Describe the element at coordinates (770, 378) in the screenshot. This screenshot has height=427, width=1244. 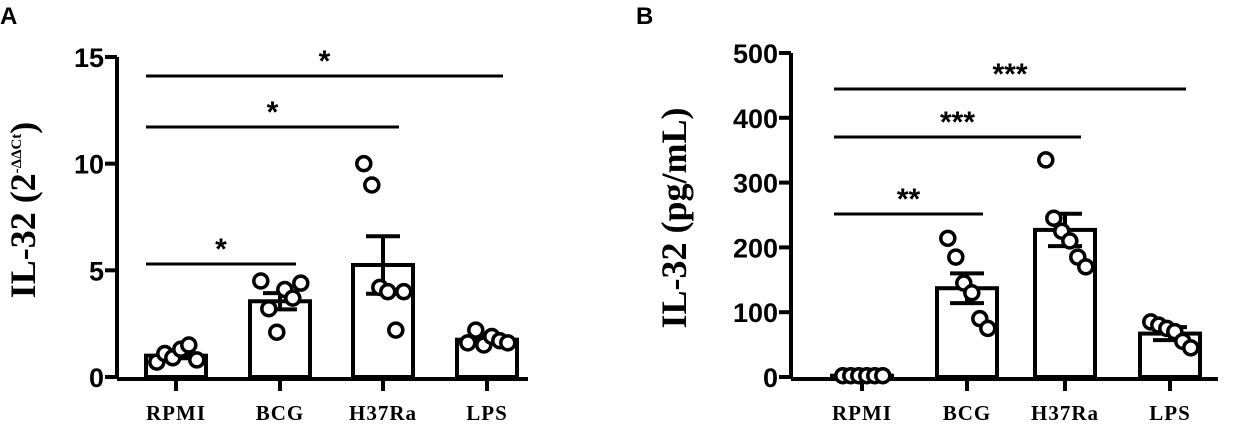
I see `panel-b-y-tick-label: 0` at that location.